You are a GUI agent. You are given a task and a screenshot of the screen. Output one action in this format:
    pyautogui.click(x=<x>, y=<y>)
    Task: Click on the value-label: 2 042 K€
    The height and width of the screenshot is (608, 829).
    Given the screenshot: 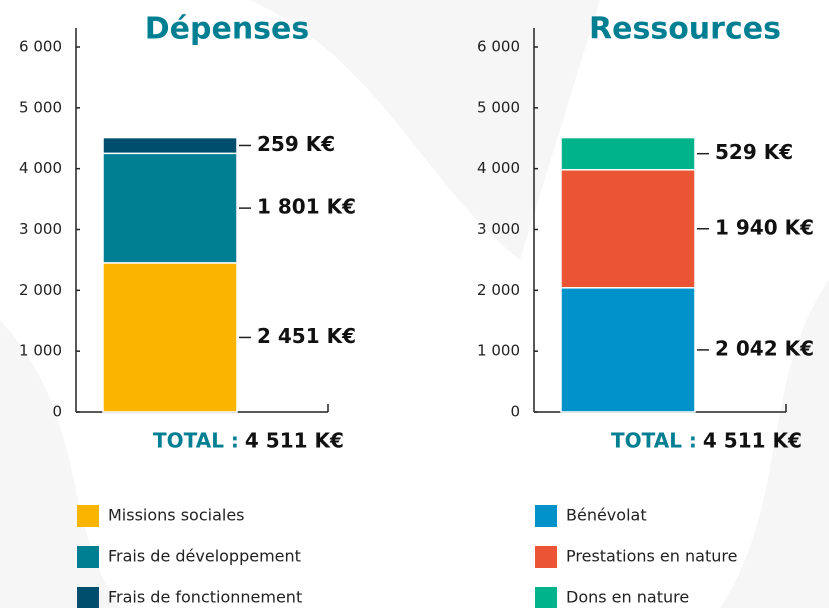 What is the action you would take?
    pyautogui.click(x=764, y=348)
    